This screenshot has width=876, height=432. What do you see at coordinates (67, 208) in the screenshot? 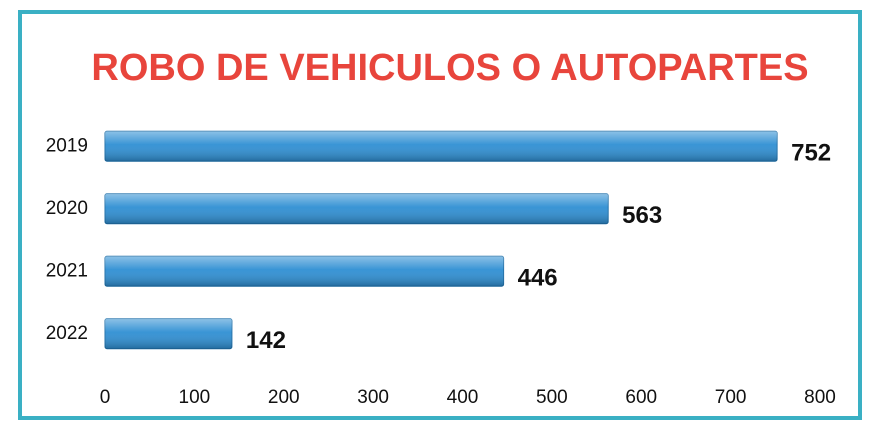
I see `y-tick-label: 2020` at bounding box center [67, 208].